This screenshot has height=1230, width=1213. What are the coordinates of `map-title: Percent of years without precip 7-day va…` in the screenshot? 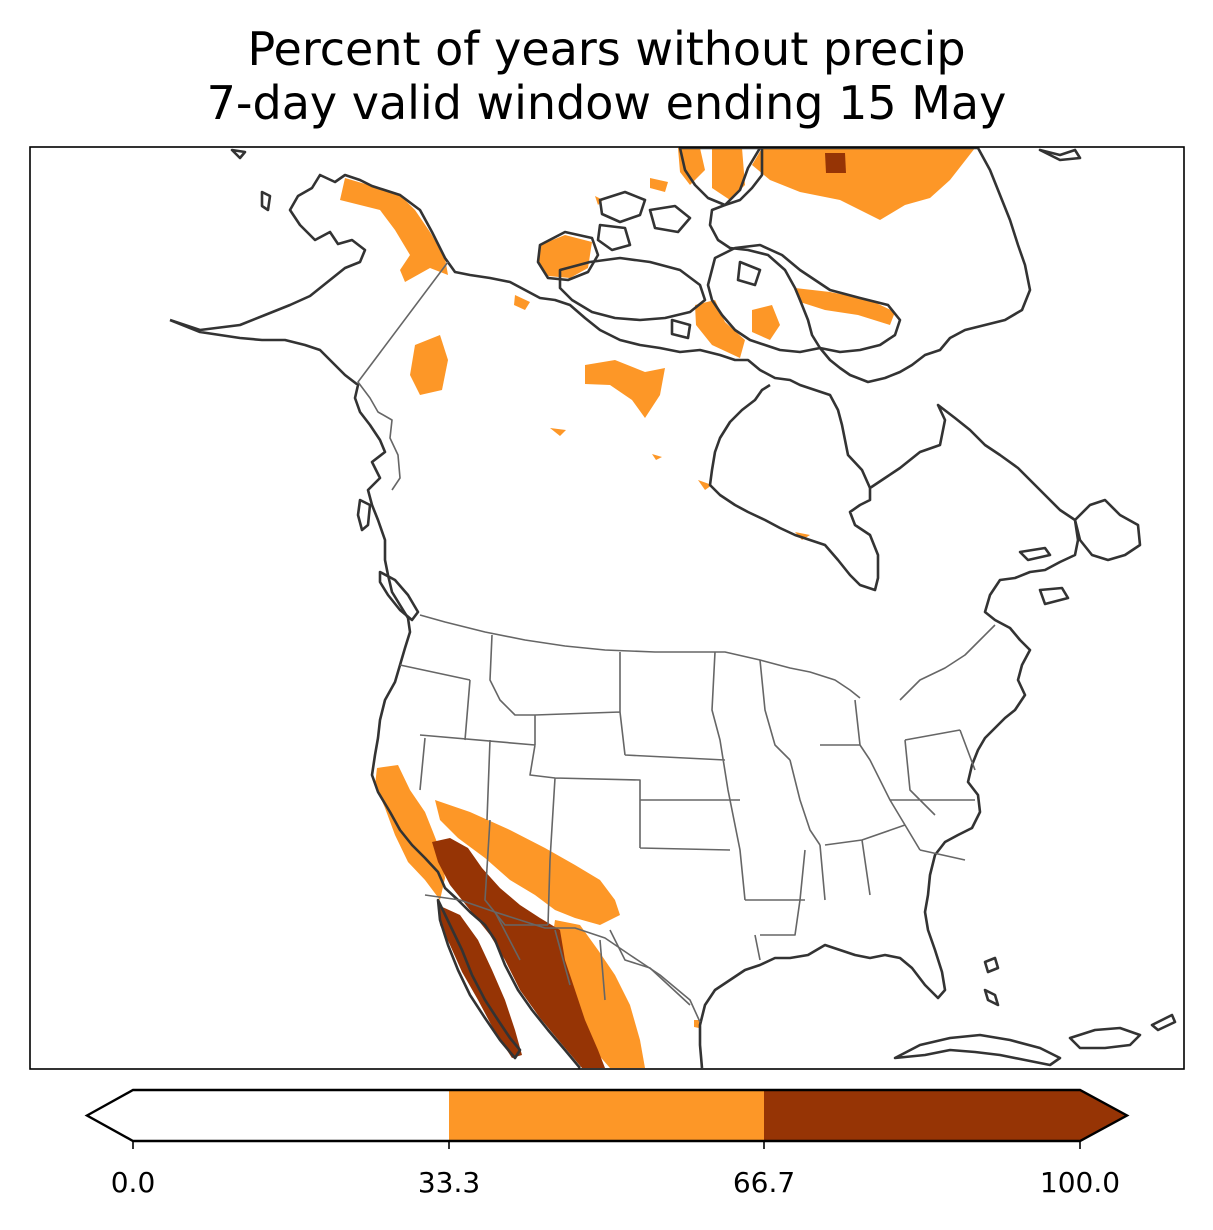 It's located at (606, 76).